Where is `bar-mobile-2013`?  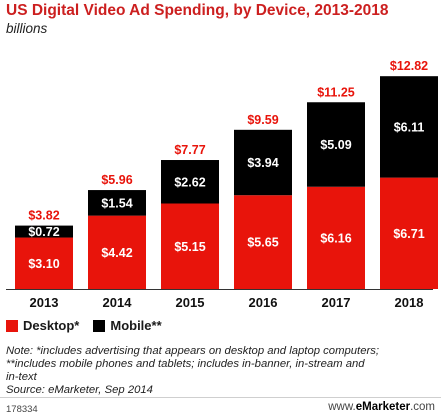 bar-mobile-2013 is located at coordinates (44, 231).